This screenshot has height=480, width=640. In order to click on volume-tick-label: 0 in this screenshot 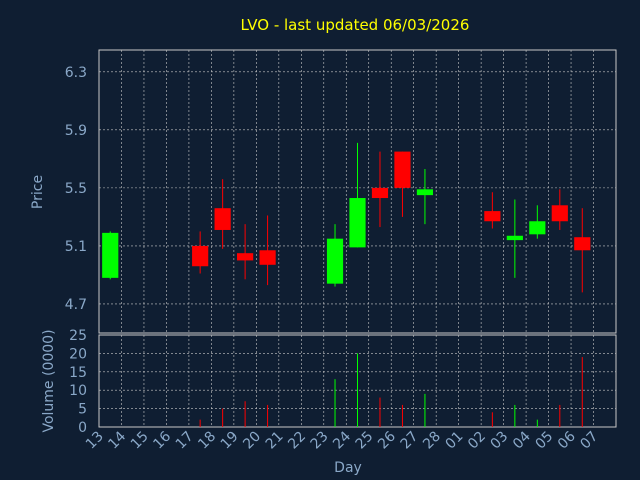, I will do `click(82, 428)`.